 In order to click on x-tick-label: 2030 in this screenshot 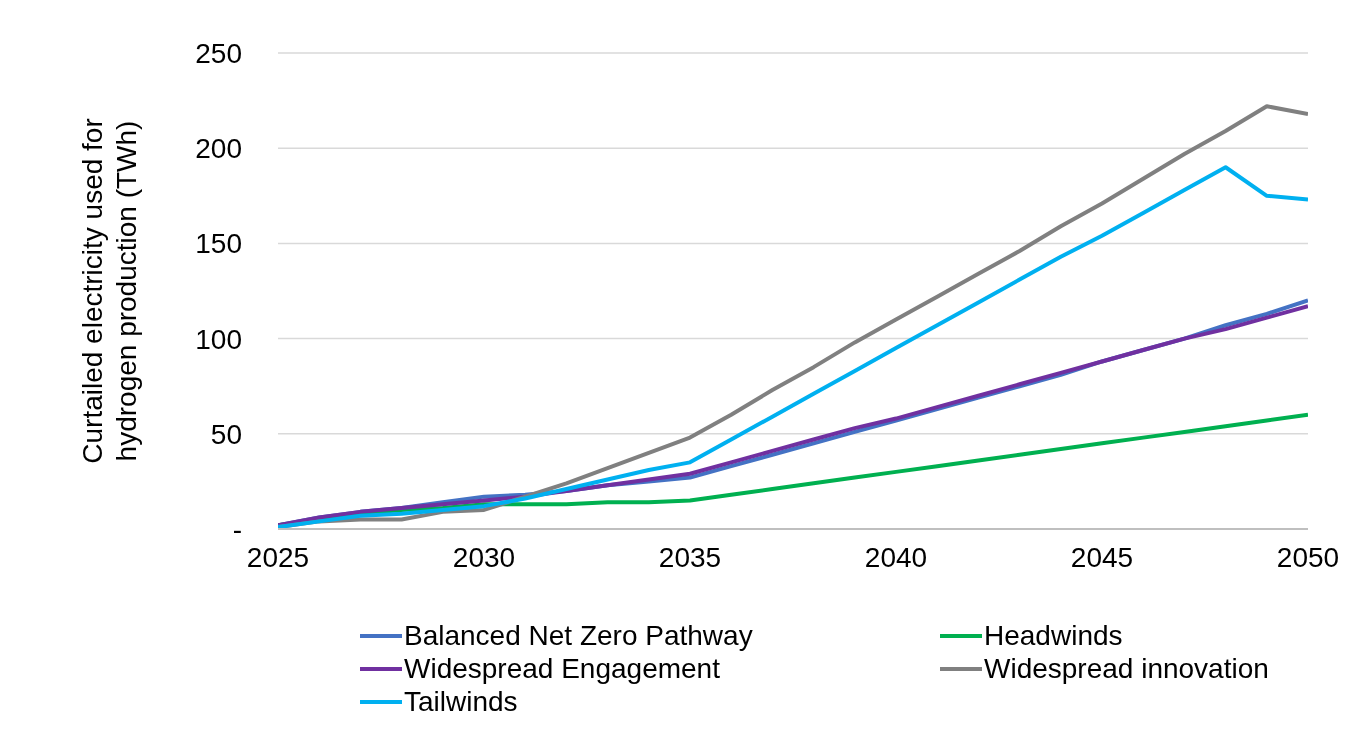, I will do `click(484, 557)`.